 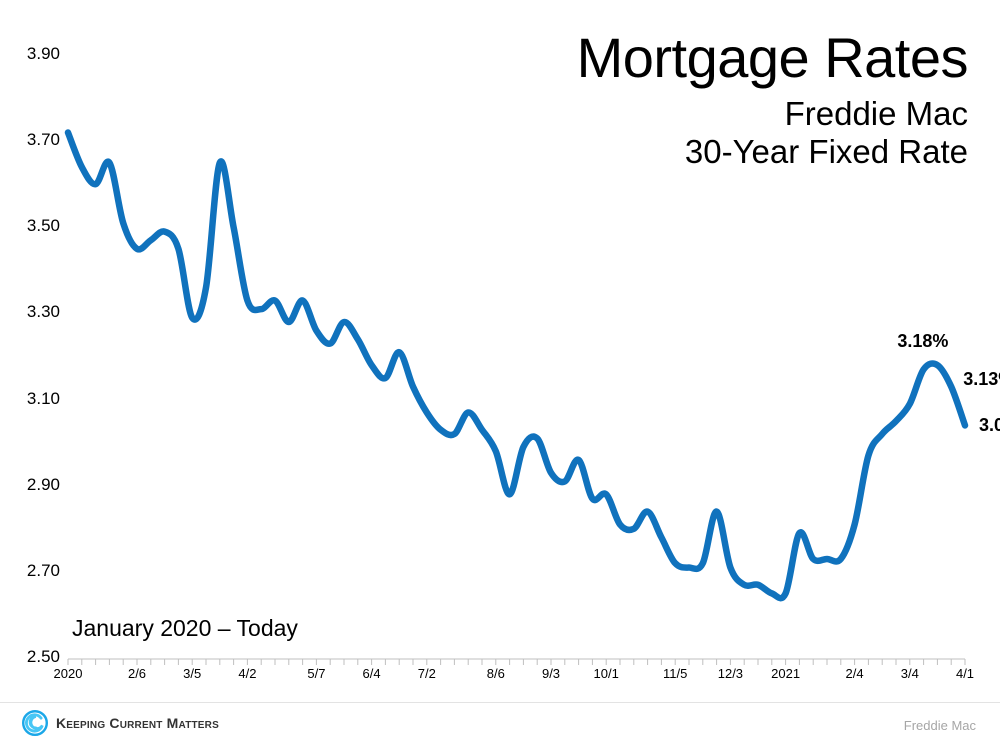 What do you see at coordinates (606, 673) in the screenshot?
I see `x-axis-tick-label: 10/1` at bounding box center [606, 673].